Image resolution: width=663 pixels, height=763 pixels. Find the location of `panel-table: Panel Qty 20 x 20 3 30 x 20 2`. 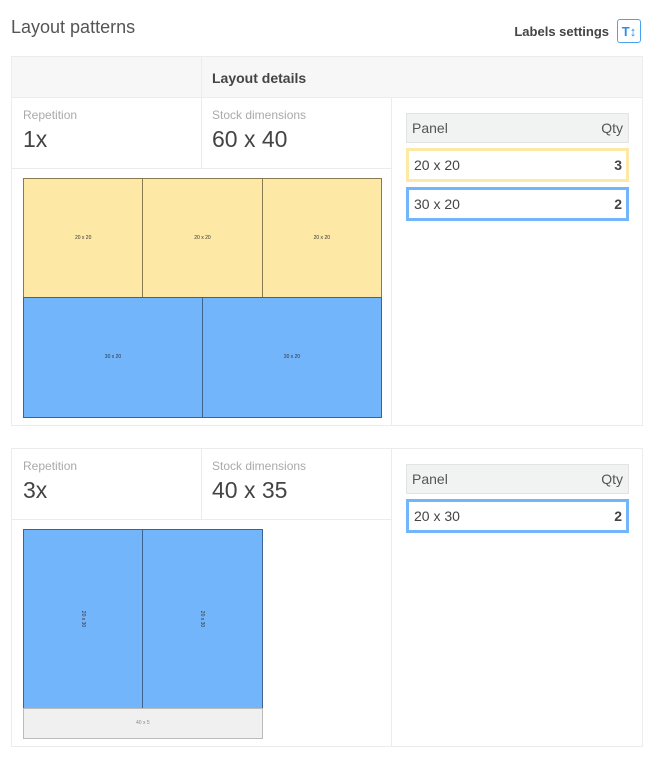

panel-table: Panel Qty 20 x 20 3 30 x 20 2 is located at coordinates (517, 167).